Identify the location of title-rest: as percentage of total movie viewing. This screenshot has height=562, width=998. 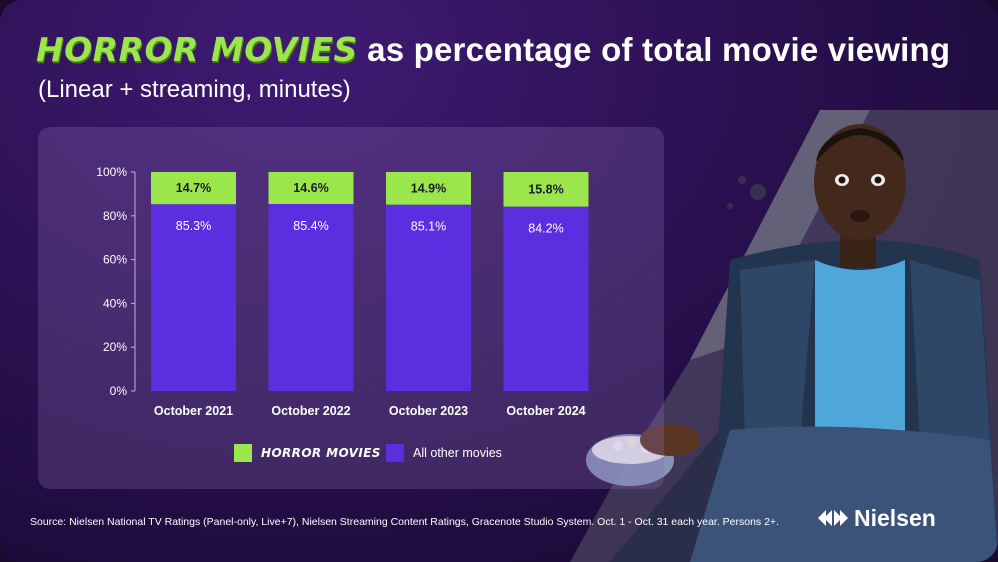
(659, 49).